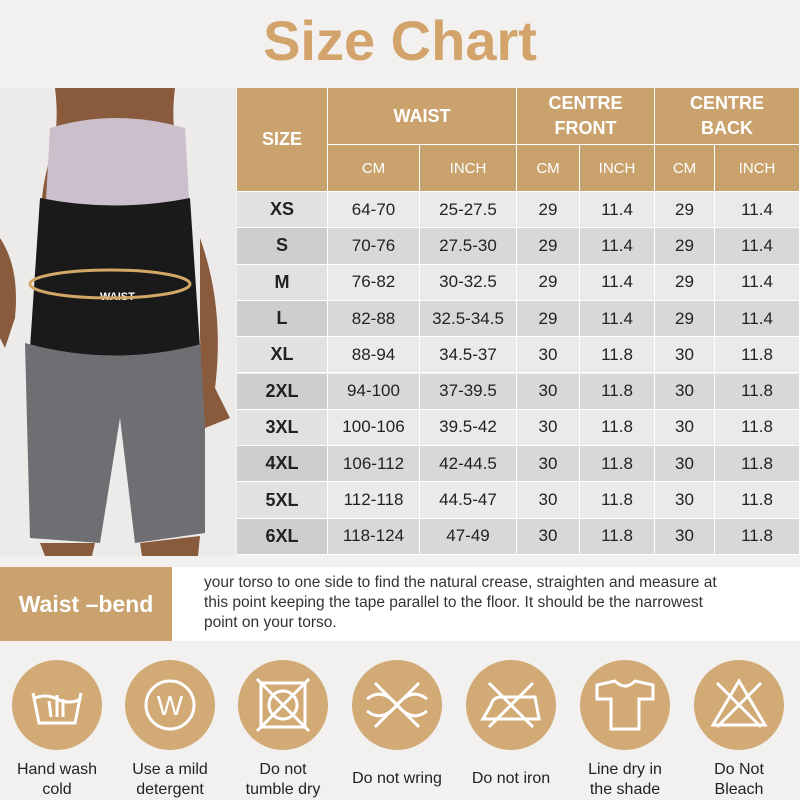  I want to click on table-cell: 25-27.5, so click(468, 210).